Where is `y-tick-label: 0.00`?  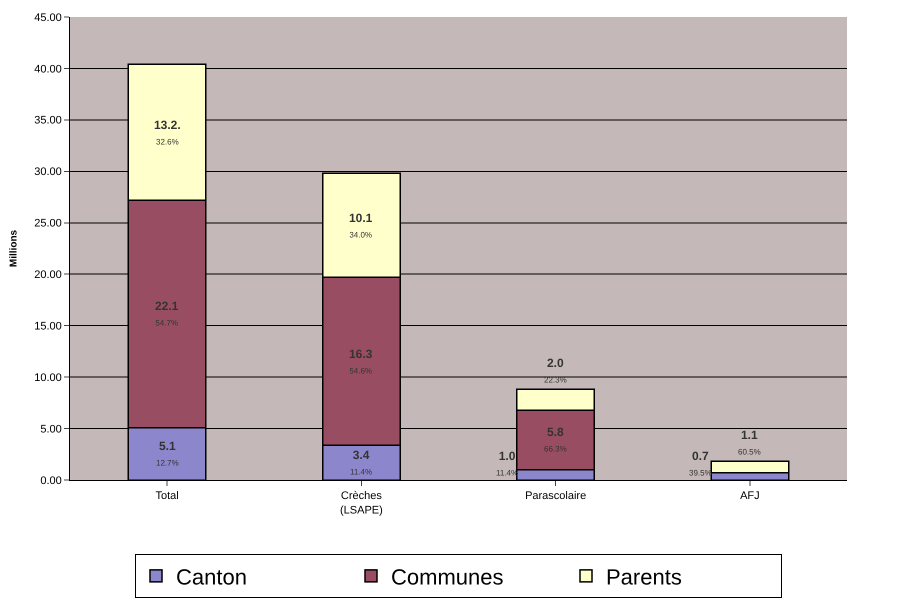 y-tick-label: 0.00 is located at coordinates (51, 480).